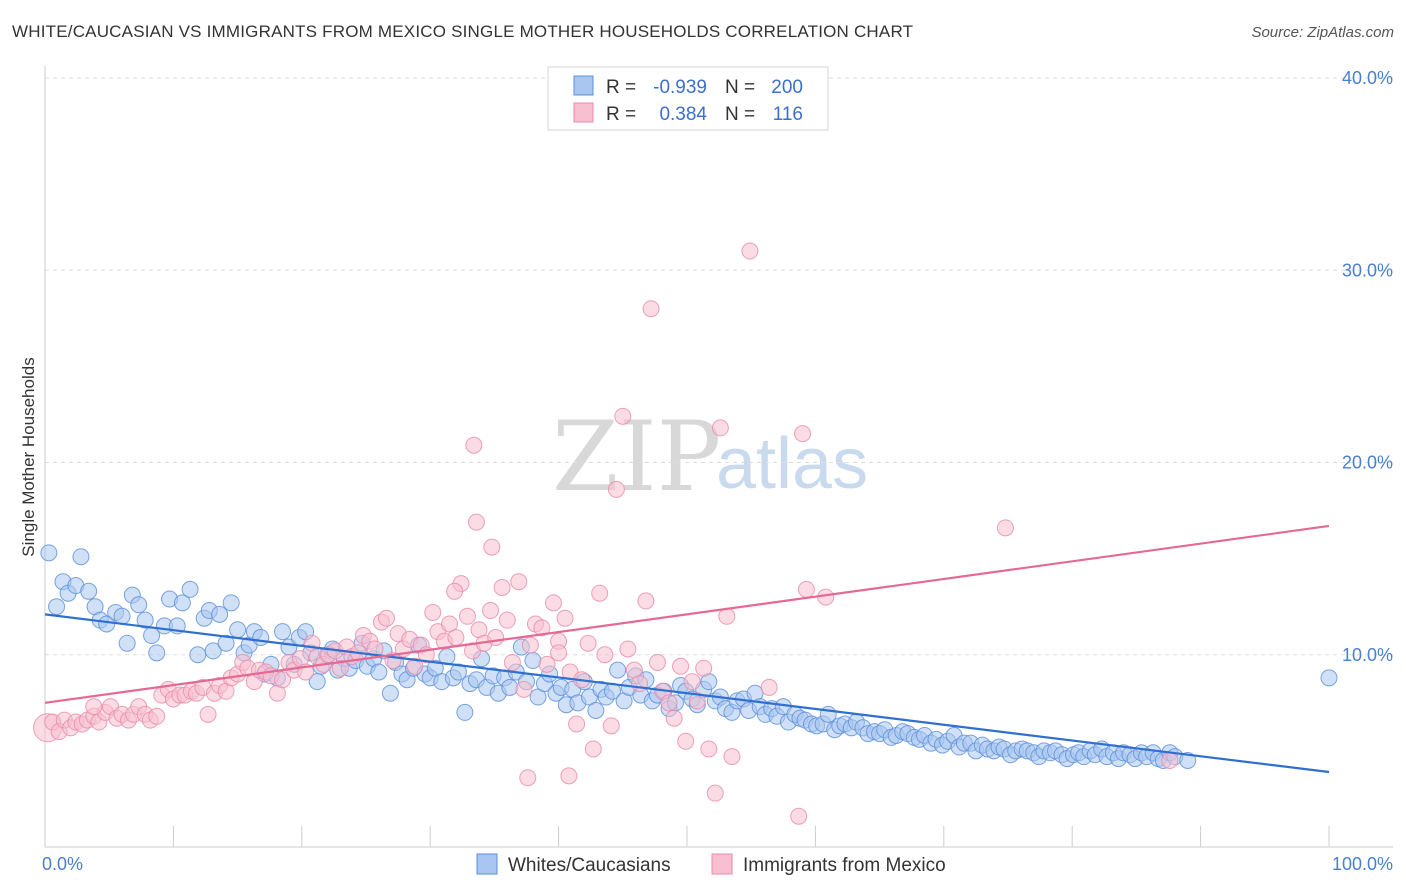 The image size is (1406, 892). Describe the element at coordinates (722, 864) in the screenshot. I see `bottom-legend-swatch-mexico` at that location.